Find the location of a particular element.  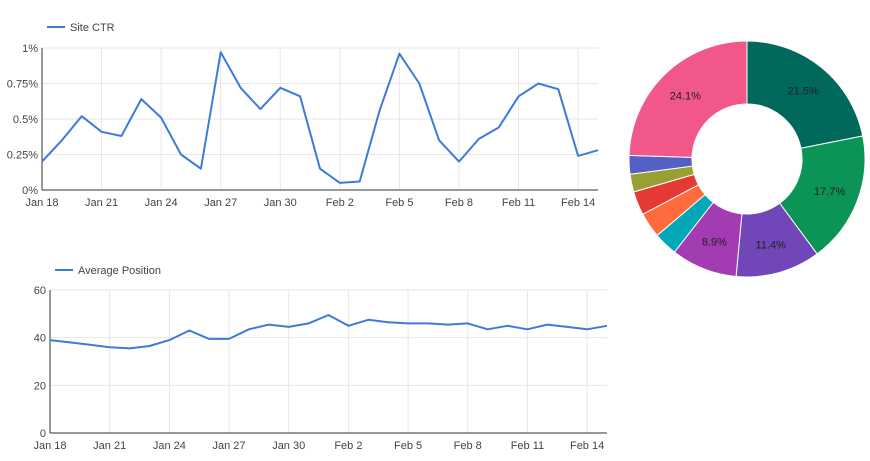

position-y-tick-label: 0 is located at coordinates (43, 434).